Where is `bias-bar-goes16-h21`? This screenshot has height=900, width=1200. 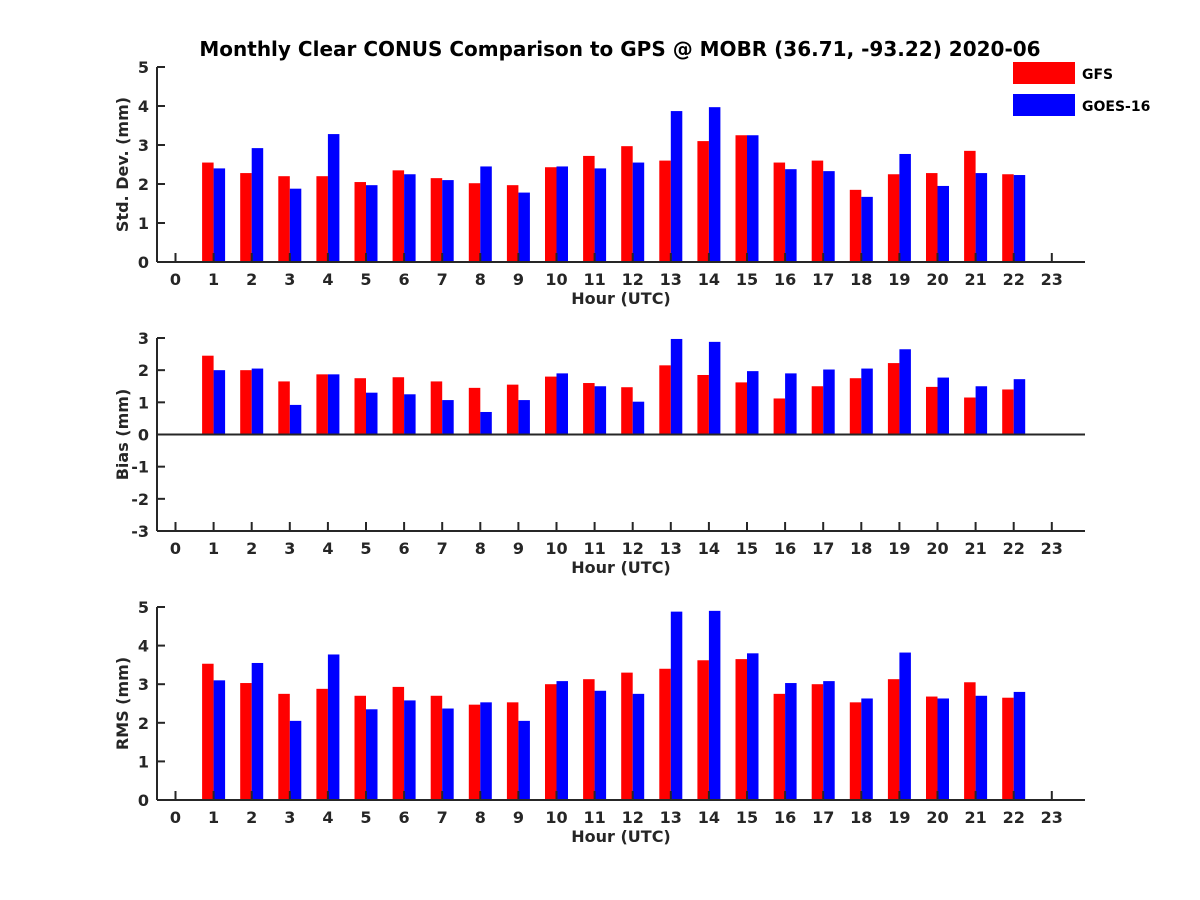 bias-bar-goes16-h21 is located at coordinates (981, 410).